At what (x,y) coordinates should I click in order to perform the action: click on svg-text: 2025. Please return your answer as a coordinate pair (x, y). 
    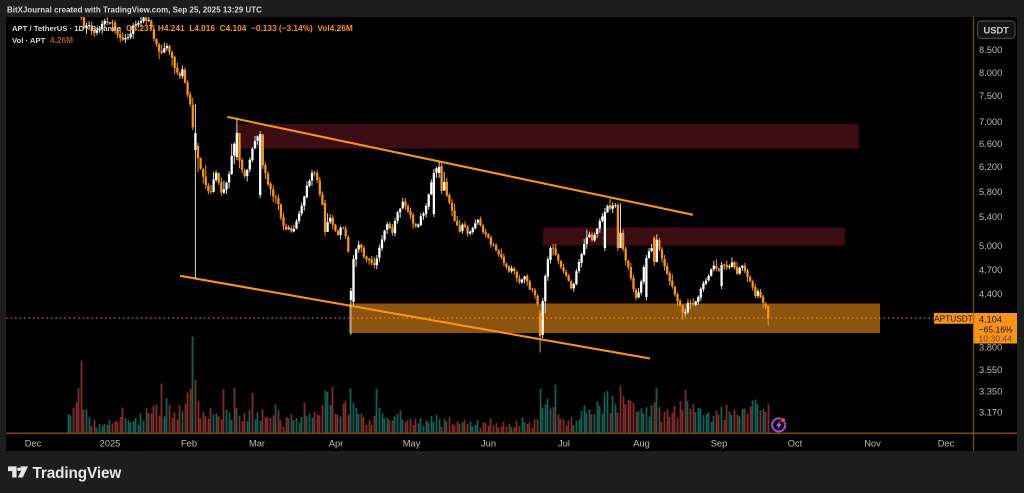
    Looking at the image, I should click on (110, 443).